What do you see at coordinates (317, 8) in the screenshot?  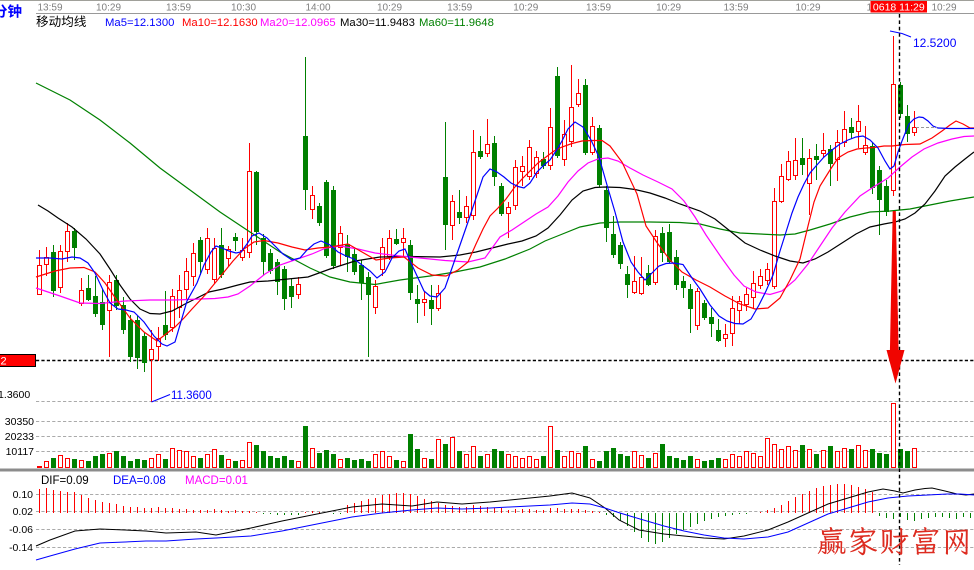 I see `svg-text: 14:00` at bounding box center [317, 8].